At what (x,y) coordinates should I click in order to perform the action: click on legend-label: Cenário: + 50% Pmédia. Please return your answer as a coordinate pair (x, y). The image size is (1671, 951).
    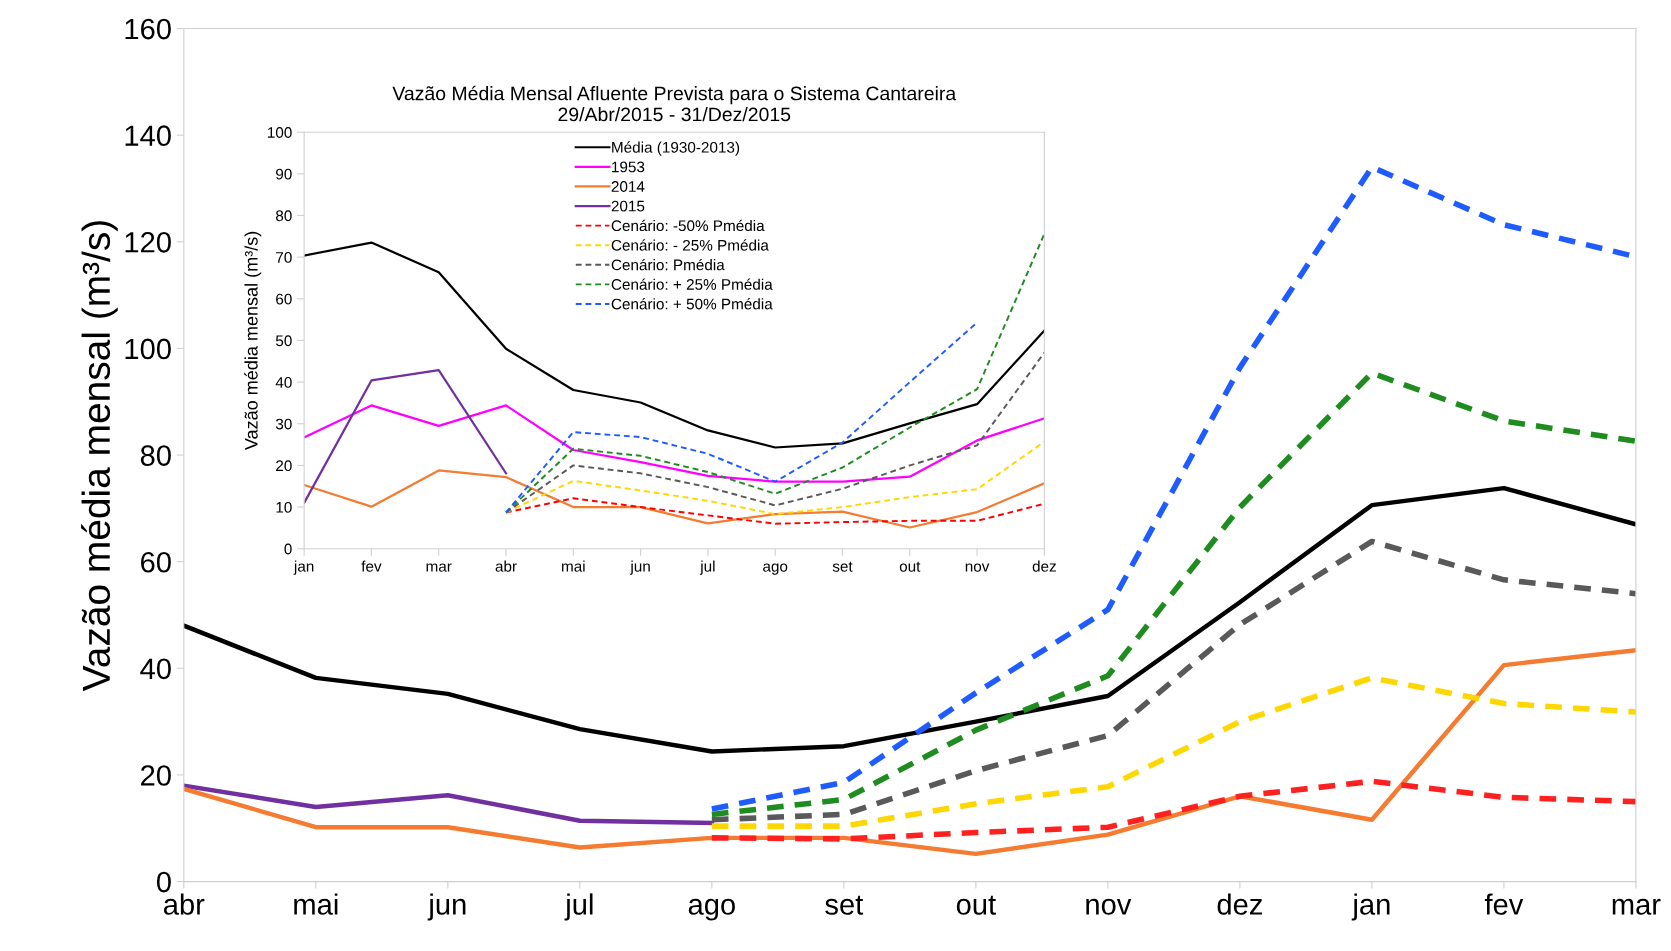
    Looking at the image, I should click on (692, 304).